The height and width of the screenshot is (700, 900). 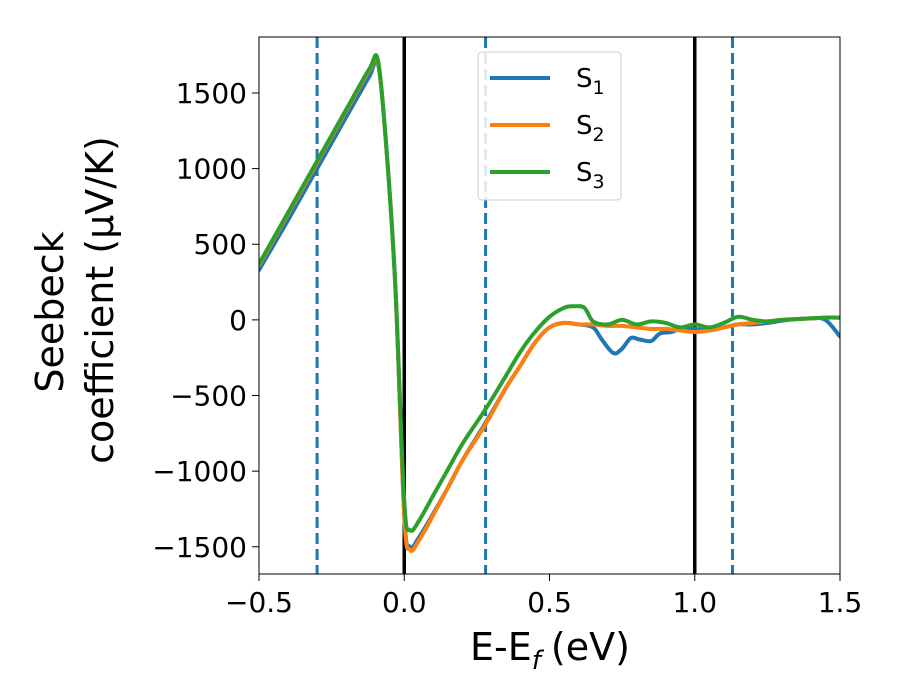 What do you see at coordinates (549, 602) in the screenshot?
I see `x-tick-label: 0.5` at bounding box center [549, 602].